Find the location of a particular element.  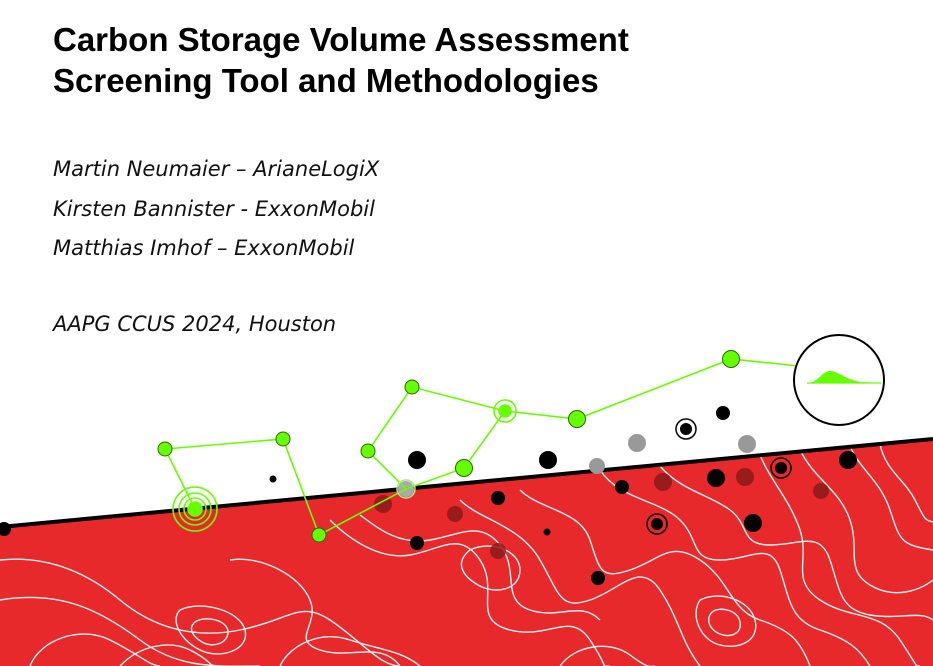

distribution-curve-icon is located at coordinates (839, 380).